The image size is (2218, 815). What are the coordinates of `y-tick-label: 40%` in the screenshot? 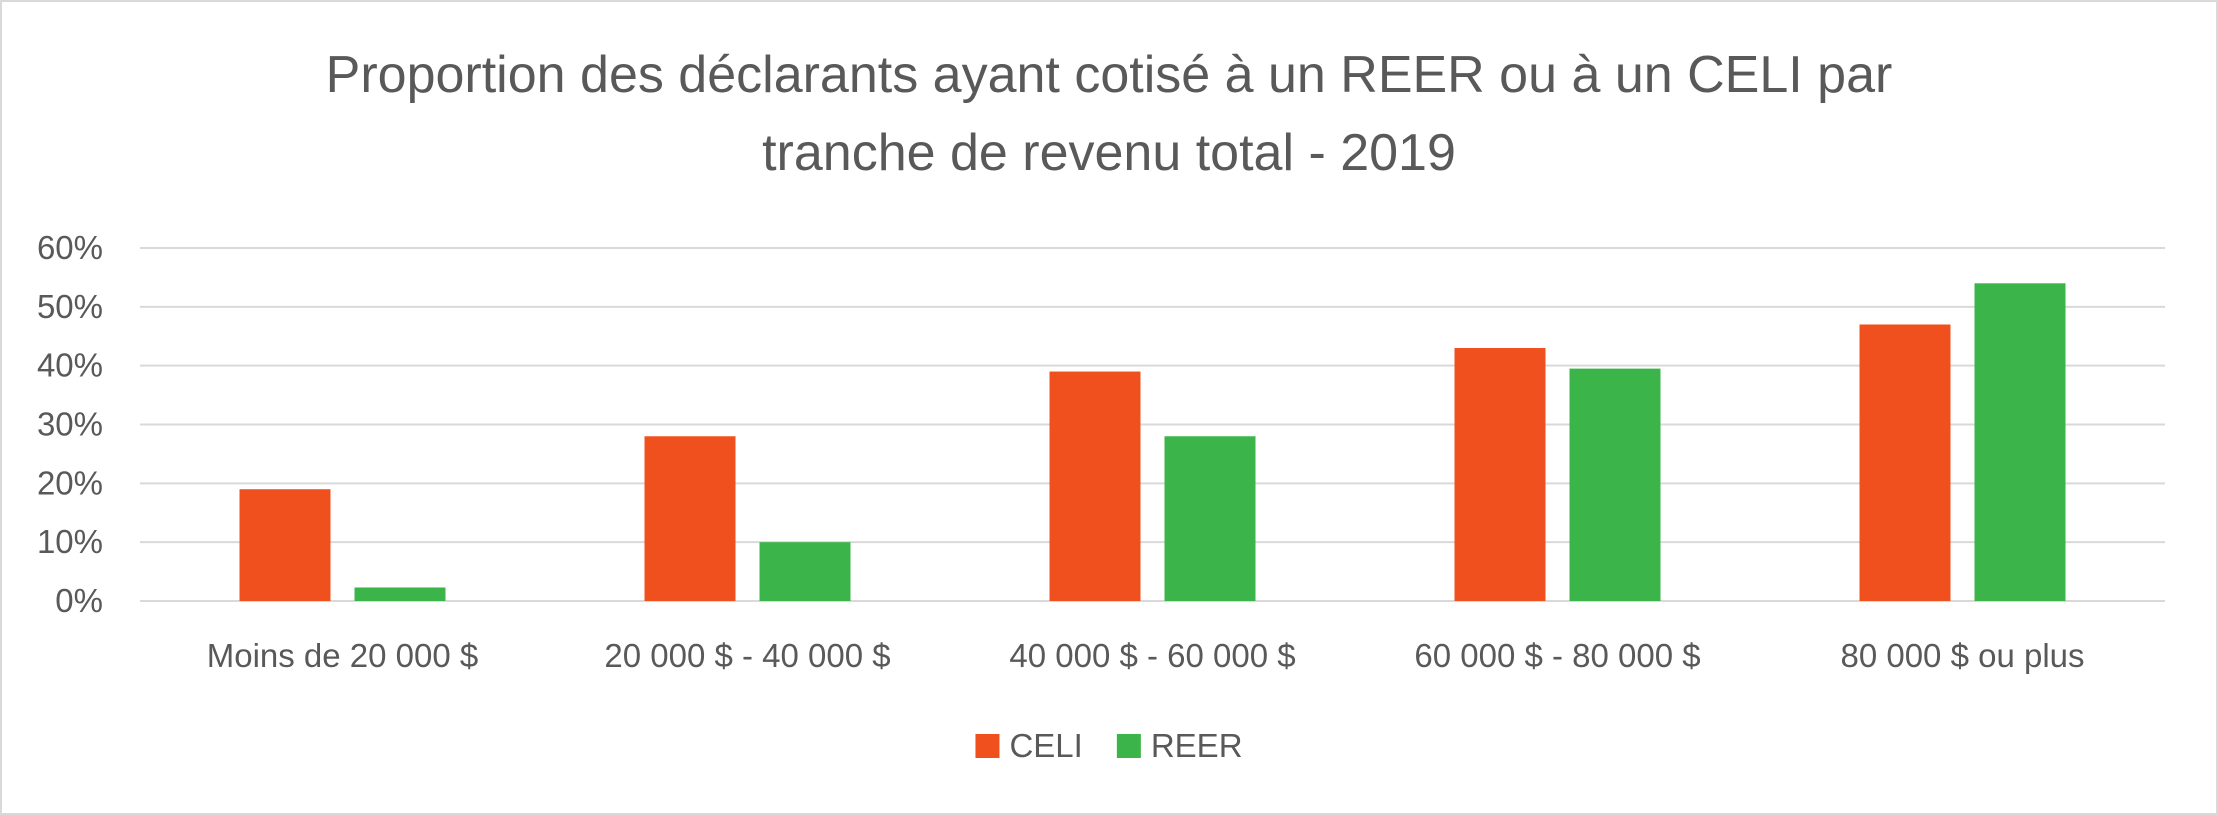 It's located at (70, 365).